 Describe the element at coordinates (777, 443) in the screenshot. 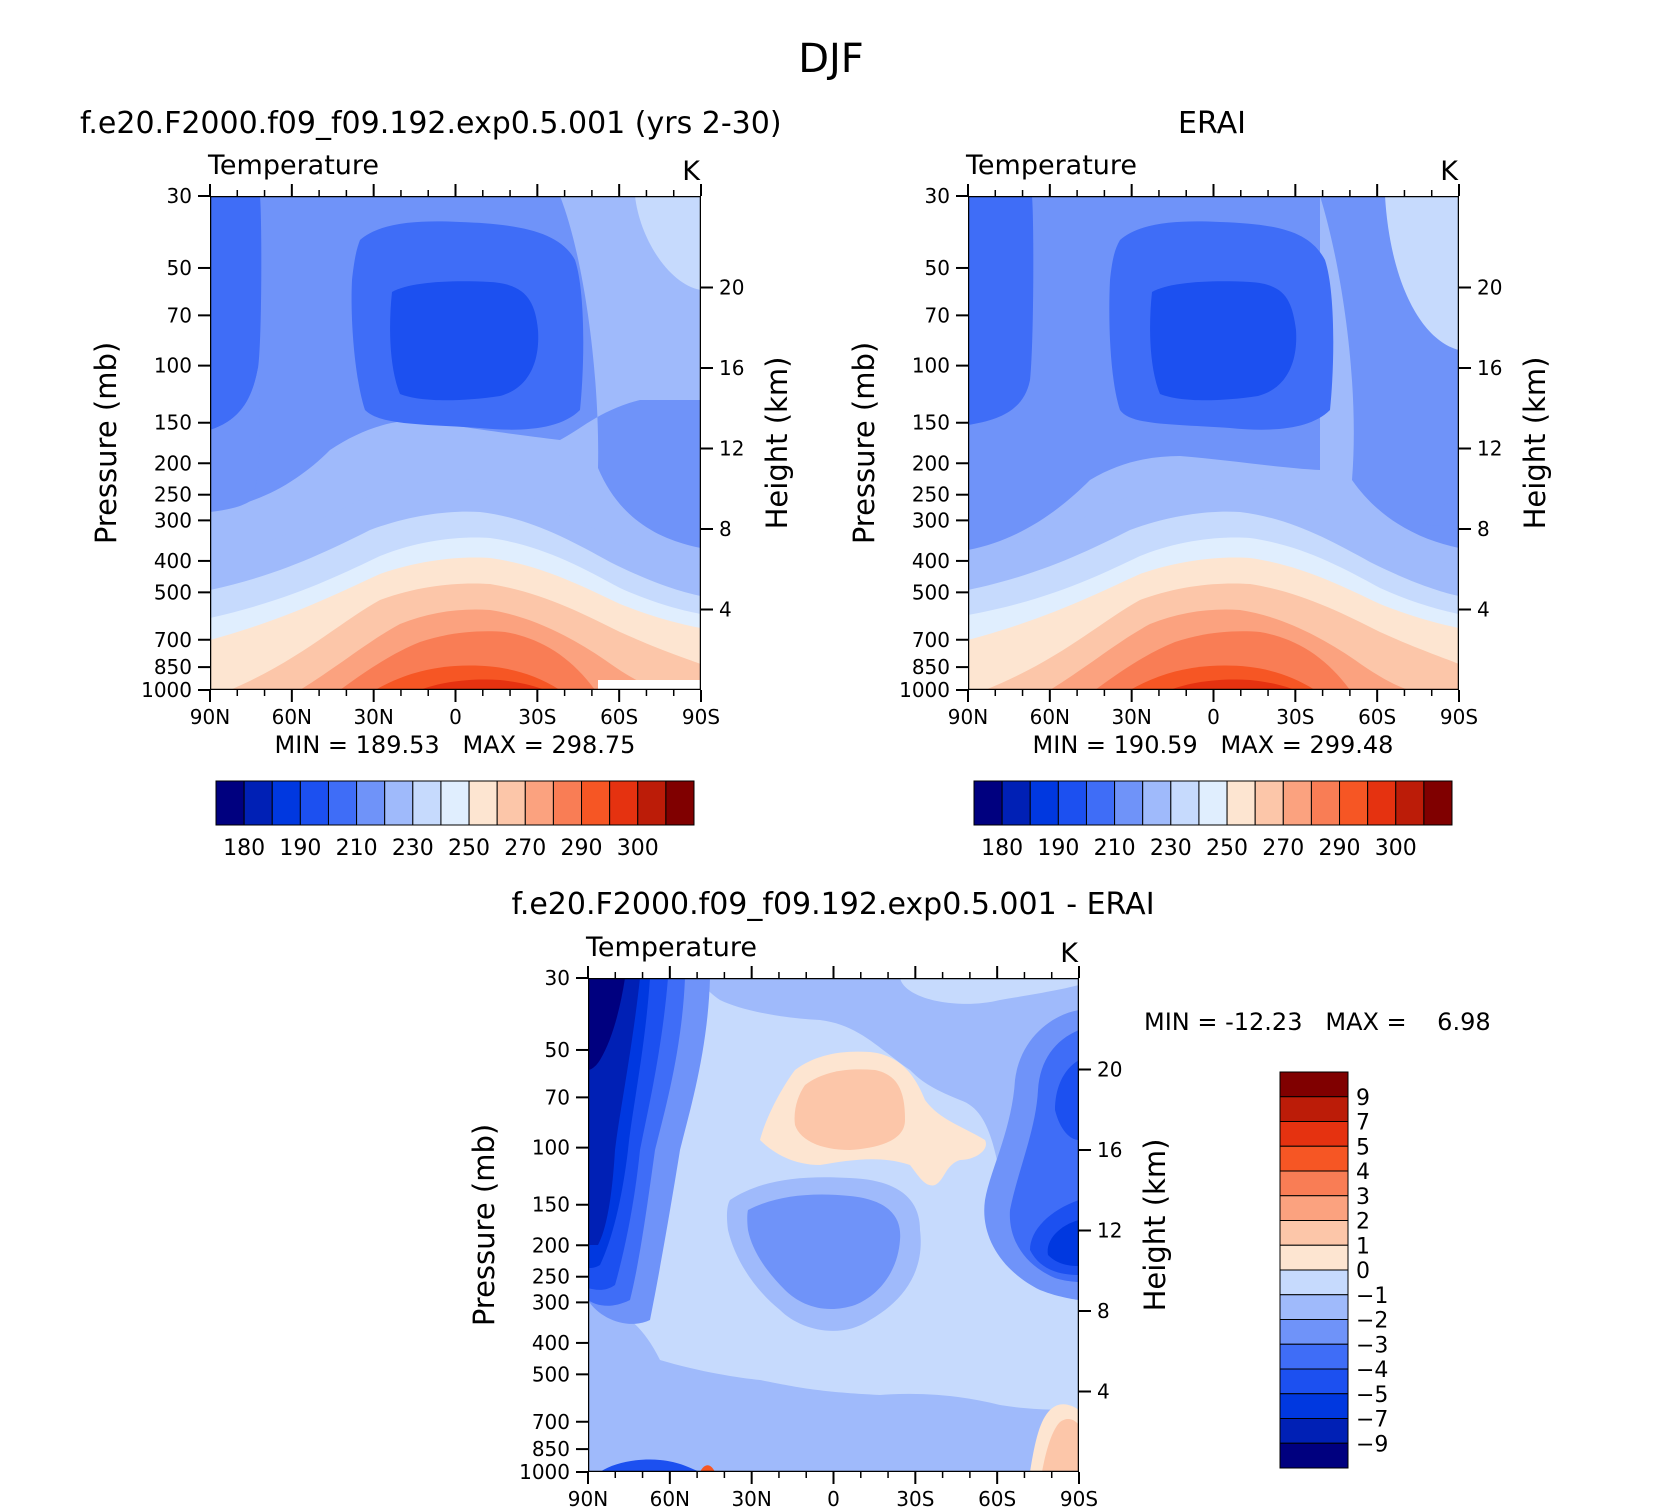

I see `panel-model-ylabel-right: Height (km)` at that location.